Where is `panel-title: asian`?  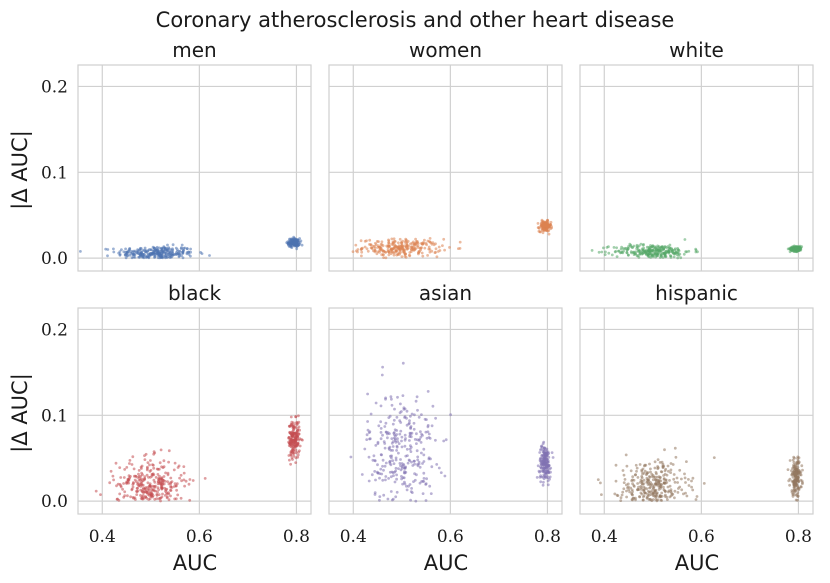
panel-title: asian is located at coordinates (445, 293).